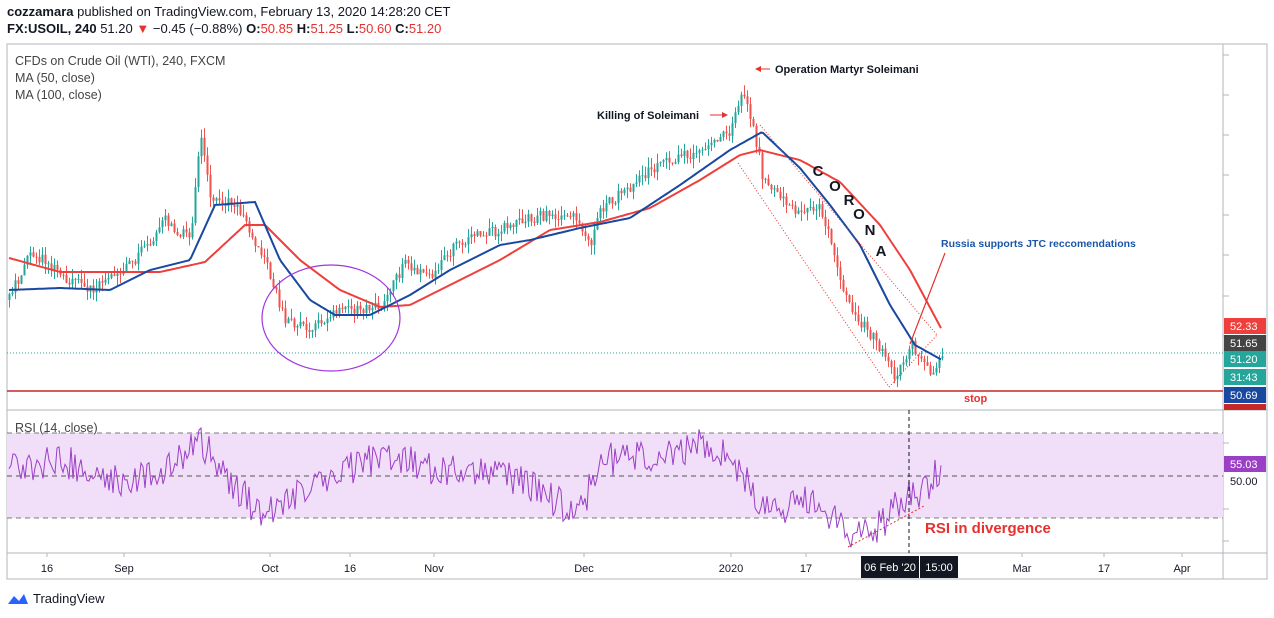 The height and width of the screenshot is (618, 1274). Describe the element at coordinates (1244, 396) in the screenshot. I see `price-axis-label: 50.69` at that location.